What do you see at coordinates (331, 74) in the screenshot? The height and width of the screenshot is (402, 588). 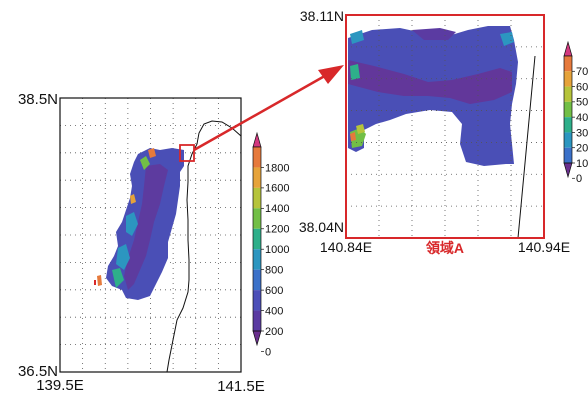 I see `zoom-arrow-head` at bounding box center [331, 74].